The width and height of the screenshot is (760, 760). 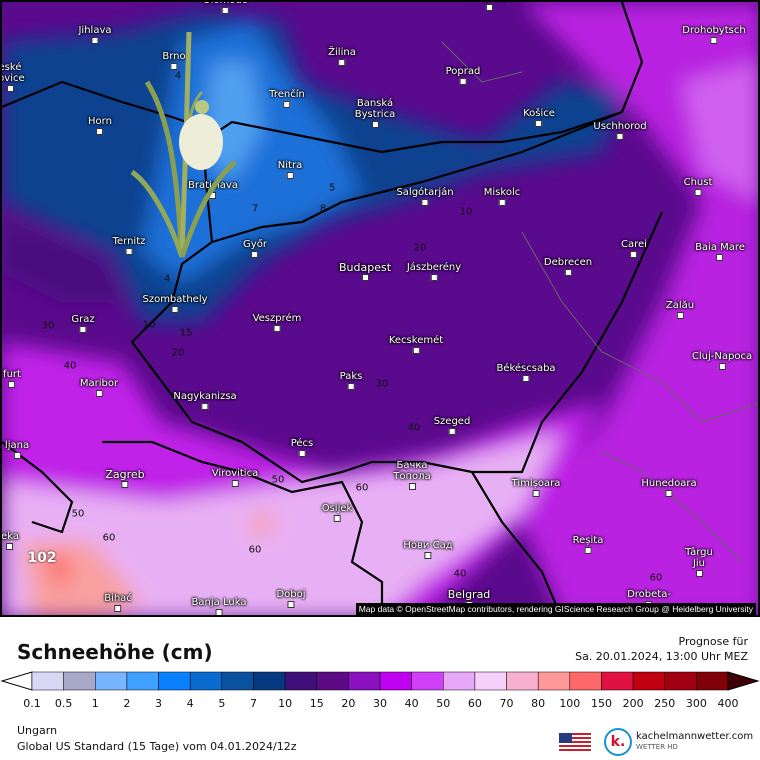 I want to click on city-label: Miskolc, so click(x=502, y=196).